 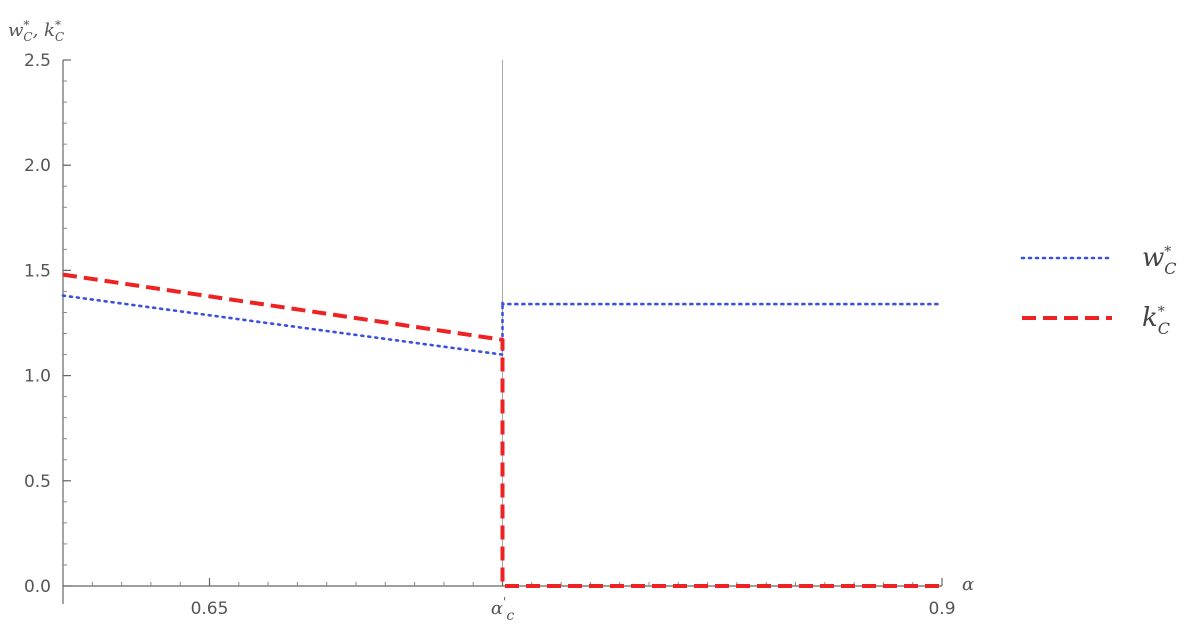 I want to click on legend-label-w: w* C, so click(x=1159, y=260).